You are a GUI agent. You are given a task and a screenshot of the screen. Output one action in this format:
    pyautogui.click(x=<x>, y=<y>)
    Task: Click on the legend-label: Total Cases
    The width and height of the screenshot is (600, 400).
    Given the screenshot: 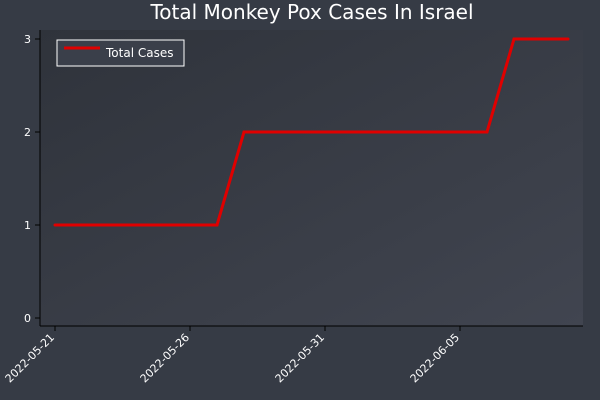 What is the action you would take?
    pyautogui.click(x=139, y=53)
    